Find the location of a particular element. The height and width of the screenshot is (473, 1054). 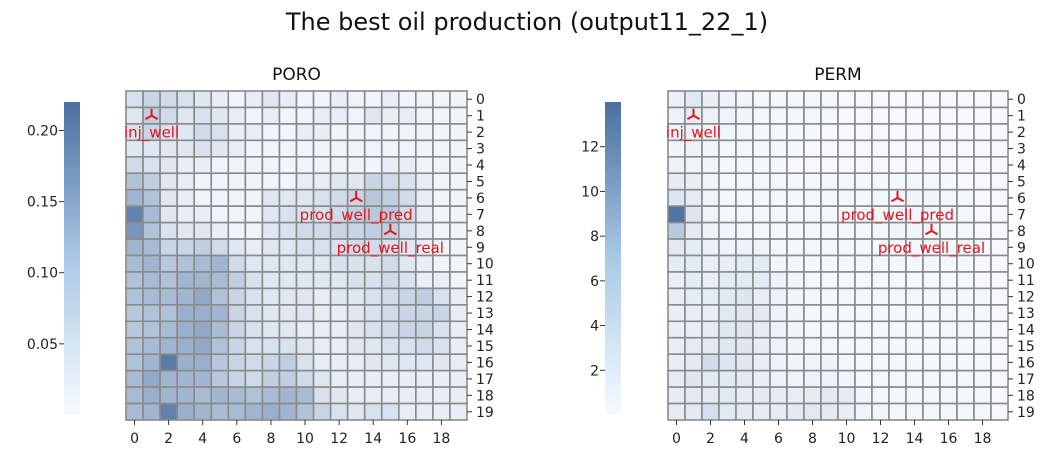

y-tick-label: 2 is located at coordinates (480, 133).